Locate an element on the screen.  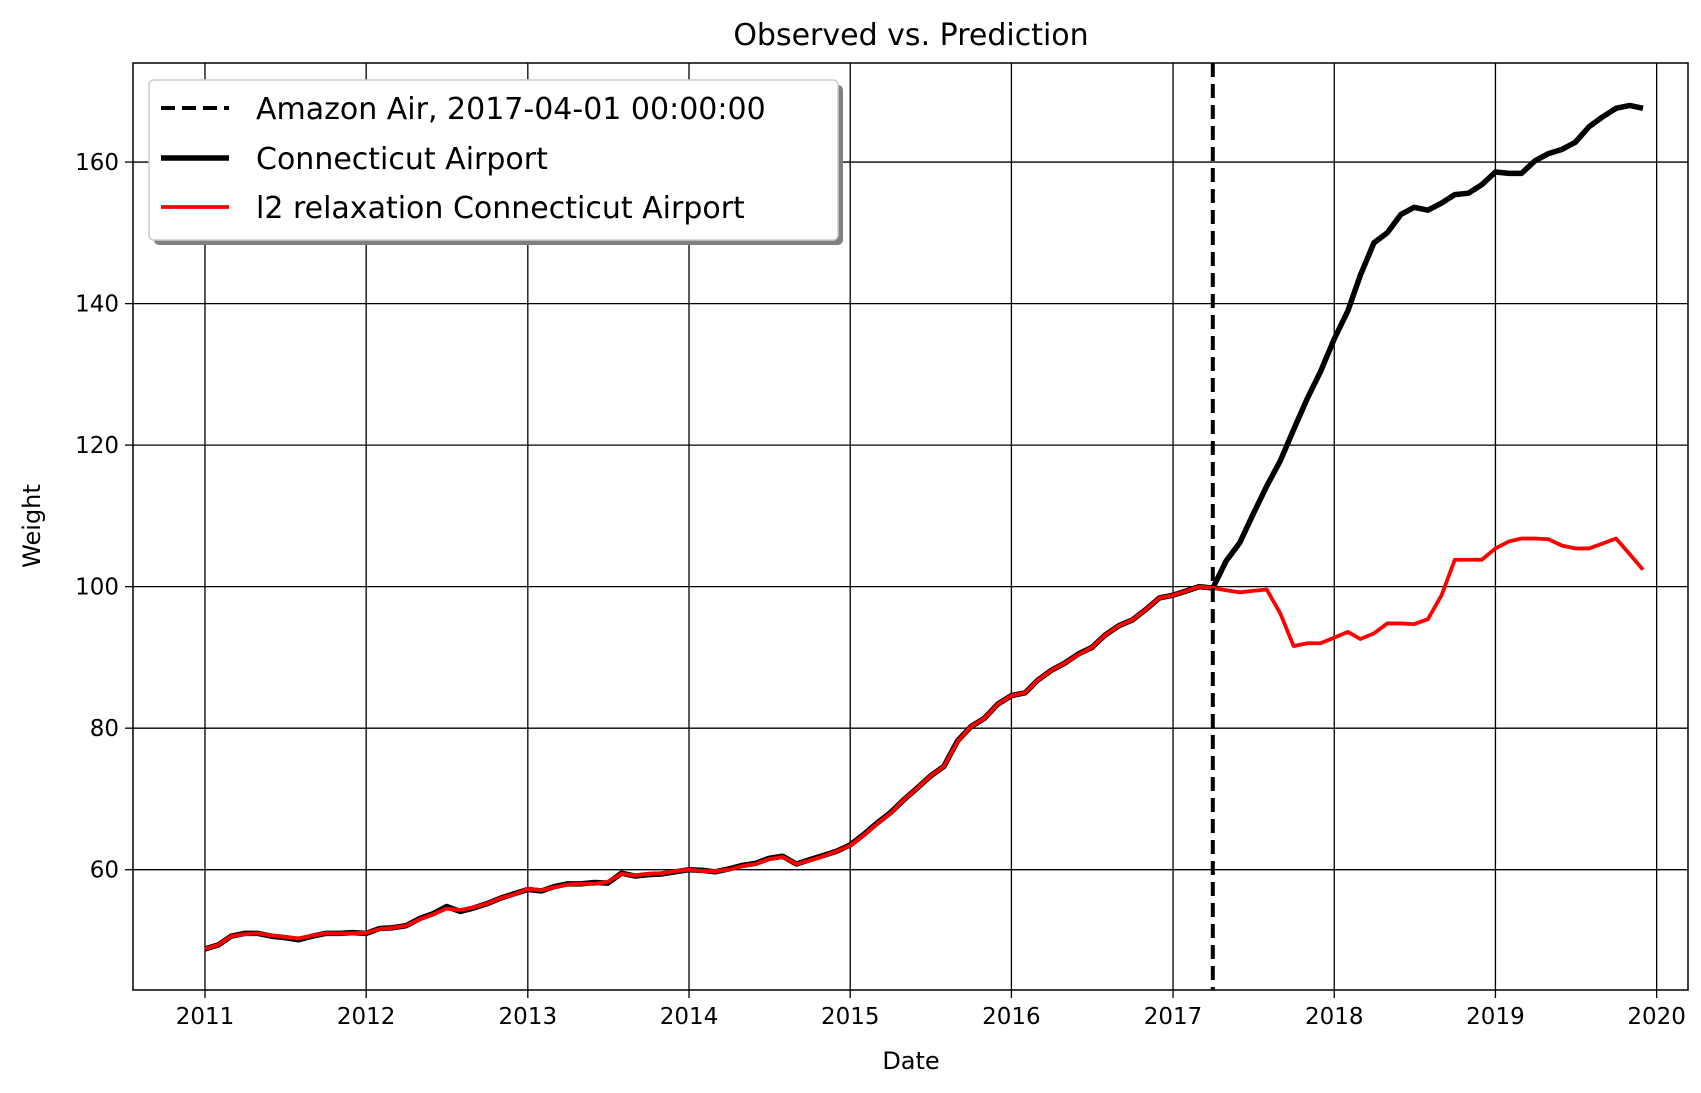
x-tick-label: 2011 is located at coordinates (205, 1017).